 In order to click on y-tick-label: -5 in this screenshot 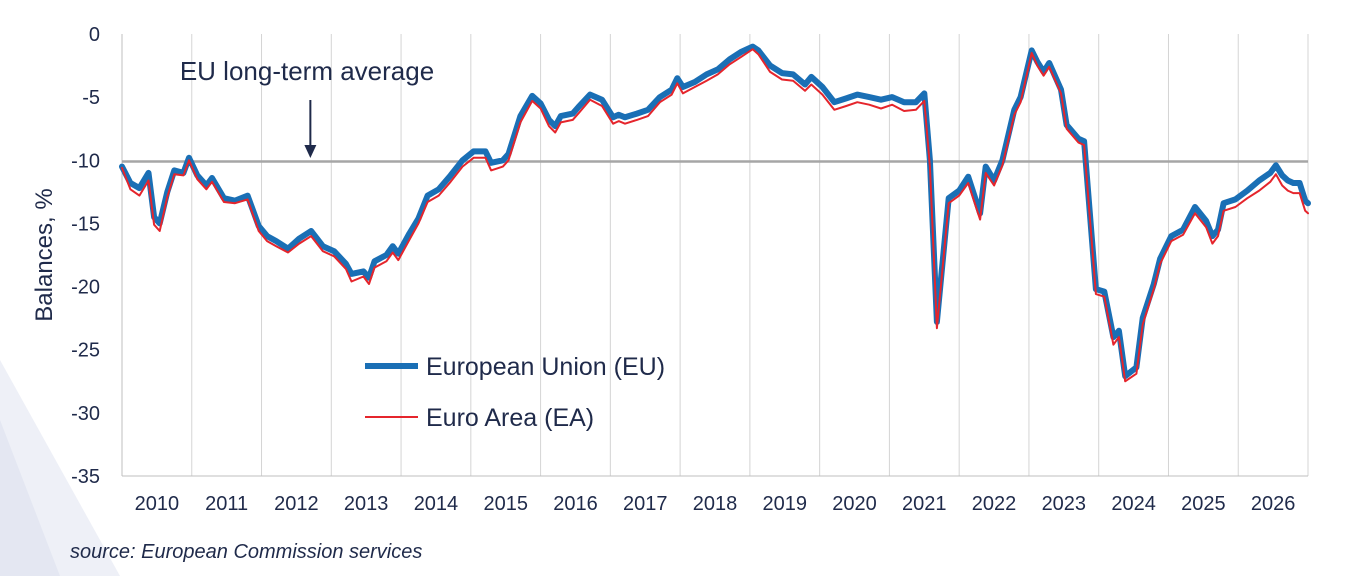, I will do `click(91, 98)`.